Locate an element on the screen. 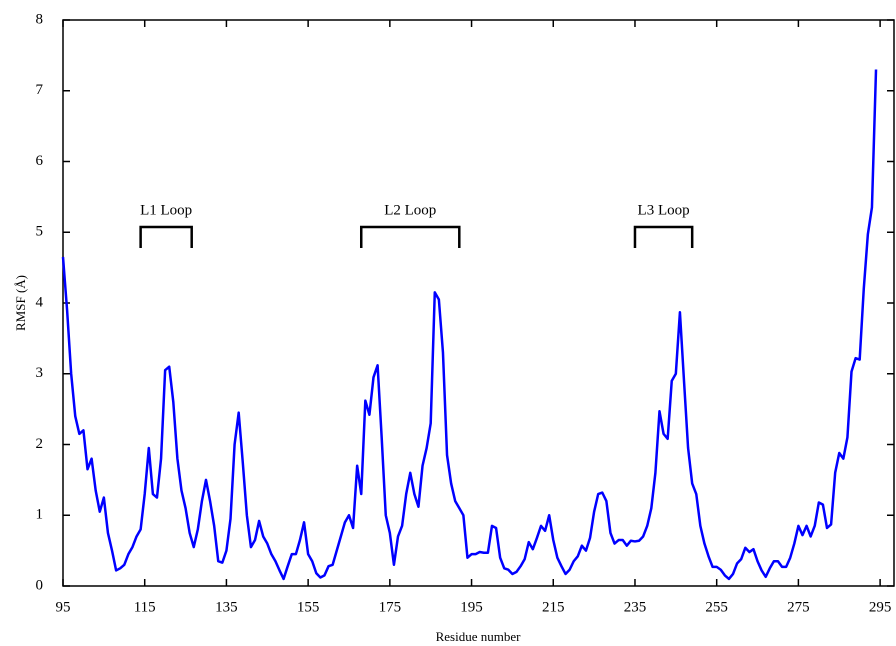 Image resolution: width=896 pixels, height=646 pixels. y-axis-label: RMSF (Å) is located at coordinates (20, 303).